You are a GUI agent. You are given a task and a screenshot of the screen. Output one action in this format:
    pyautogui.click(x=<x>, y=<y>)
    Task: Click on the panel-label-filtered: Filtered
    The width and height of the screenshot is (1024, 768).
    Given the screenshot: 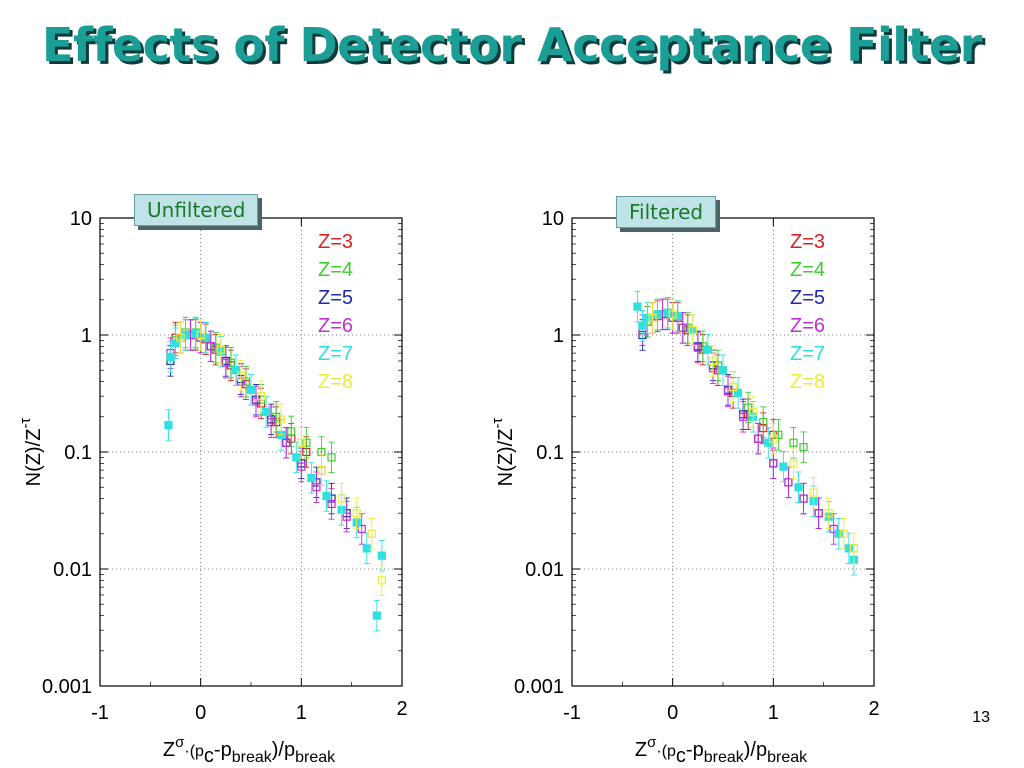 What is the action you would take?
    pyautogui.click(x=666, y=212)
    